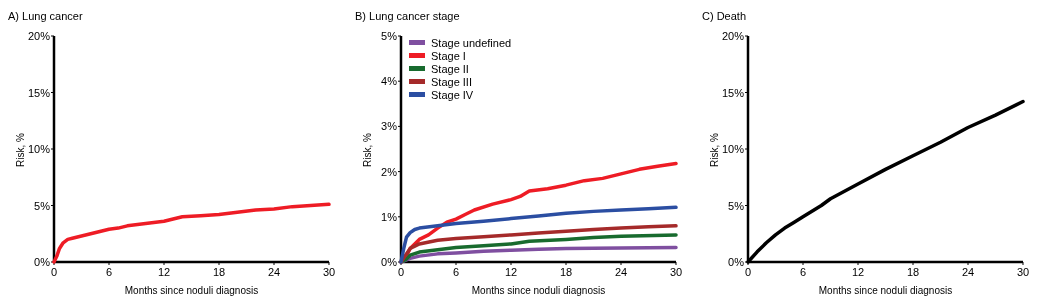 The width and height of the screenshot is (1039, 296). Describe the element at coordinates (471, 43) in the screenshot. I see `legend-label: Stage undefined` at that location.